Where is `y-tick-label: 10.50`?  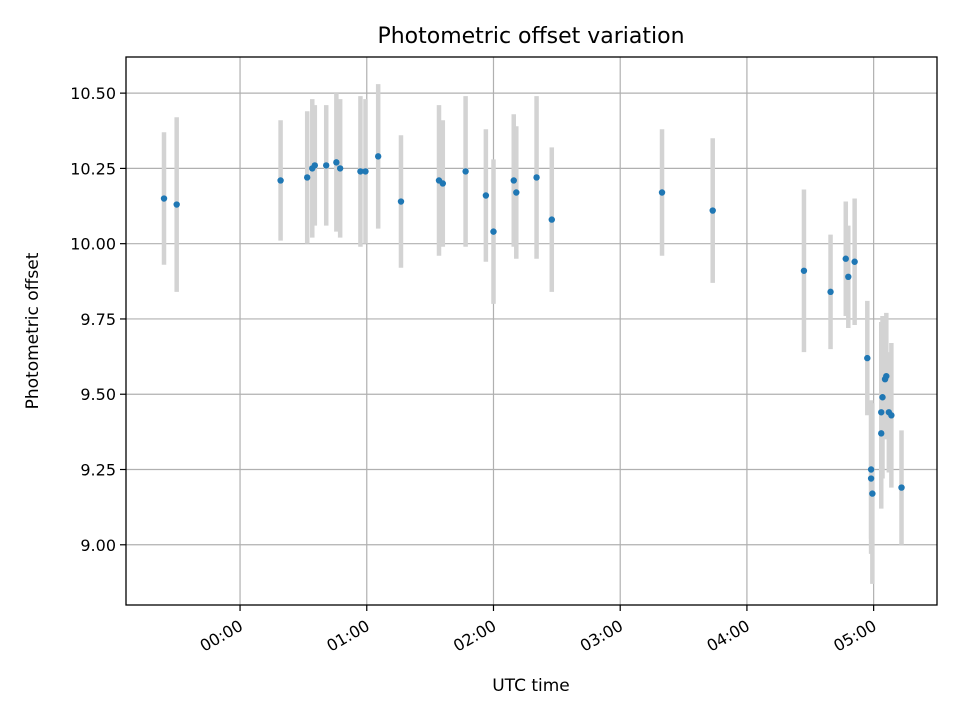 y-tick-label: 10.50 is located at coordinates (93, 93).